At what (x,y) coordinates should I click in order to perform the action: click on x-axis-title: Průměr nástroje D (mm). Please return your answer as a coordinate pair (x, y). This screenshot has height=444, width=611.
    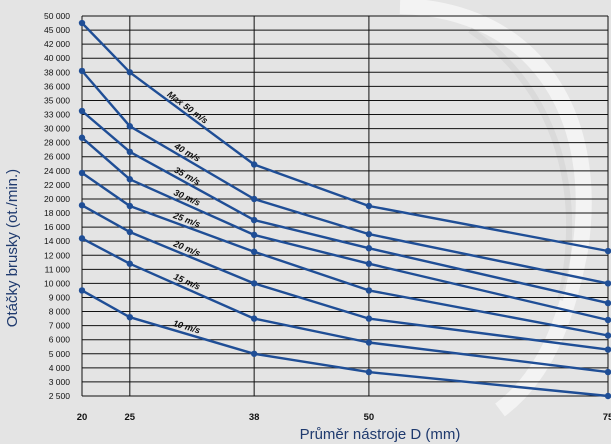
    Looking at the image, I should click on (380, 434).